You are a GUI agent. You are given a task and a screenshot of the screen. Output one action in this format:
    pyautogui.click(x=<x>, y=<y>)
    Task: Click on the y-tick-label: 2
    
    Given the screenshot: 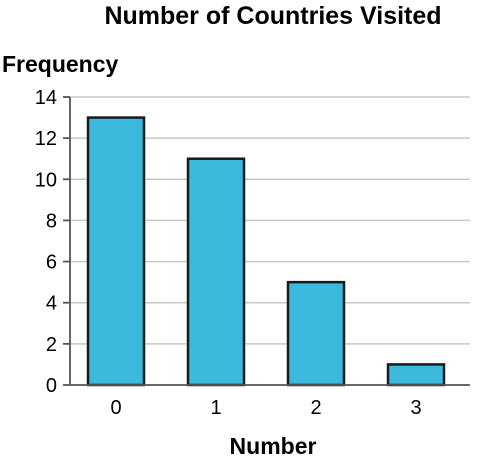 What is the action you would take?
    pyautogui.click(x=51, y=345)
    